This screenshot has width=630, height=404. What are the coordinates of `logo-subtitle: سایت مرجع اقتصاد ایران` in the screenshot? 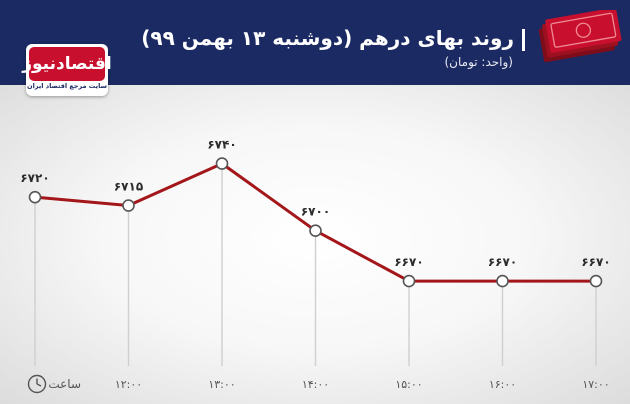 It's located at (67, 86).